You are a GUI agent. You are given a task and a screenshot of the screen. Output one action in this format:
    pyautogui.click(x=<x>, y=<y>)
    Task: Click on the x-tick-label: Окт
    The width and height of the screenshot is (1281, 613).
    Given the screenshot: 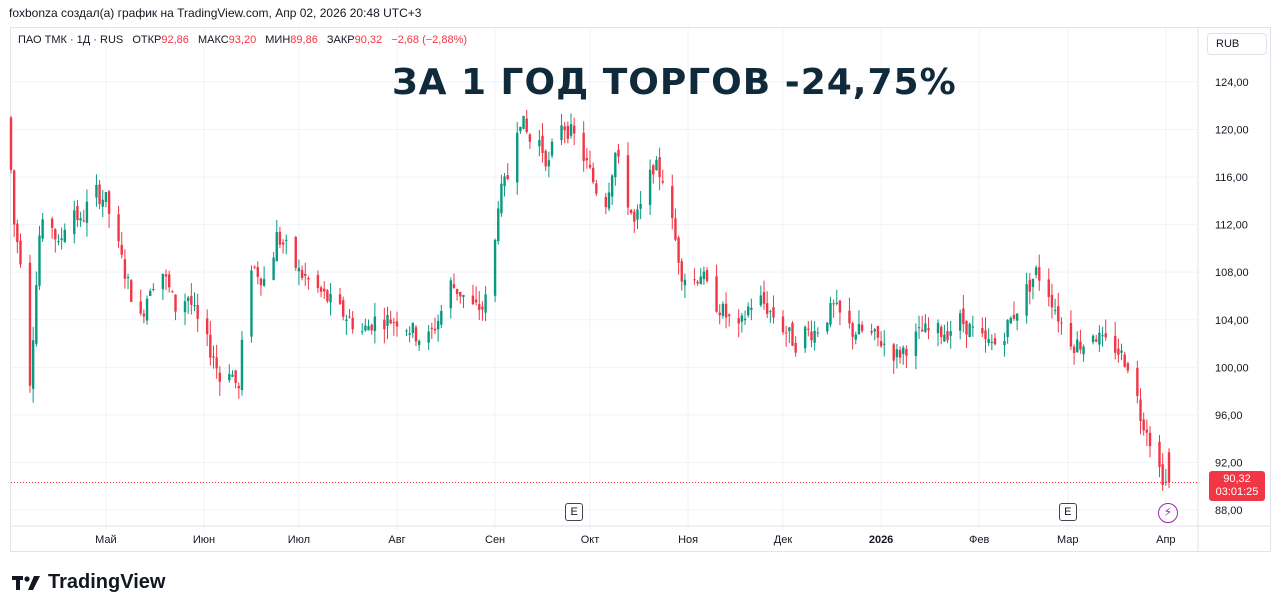 What is the action you would take?
    pyautogui.click(x=590, y=540)
    